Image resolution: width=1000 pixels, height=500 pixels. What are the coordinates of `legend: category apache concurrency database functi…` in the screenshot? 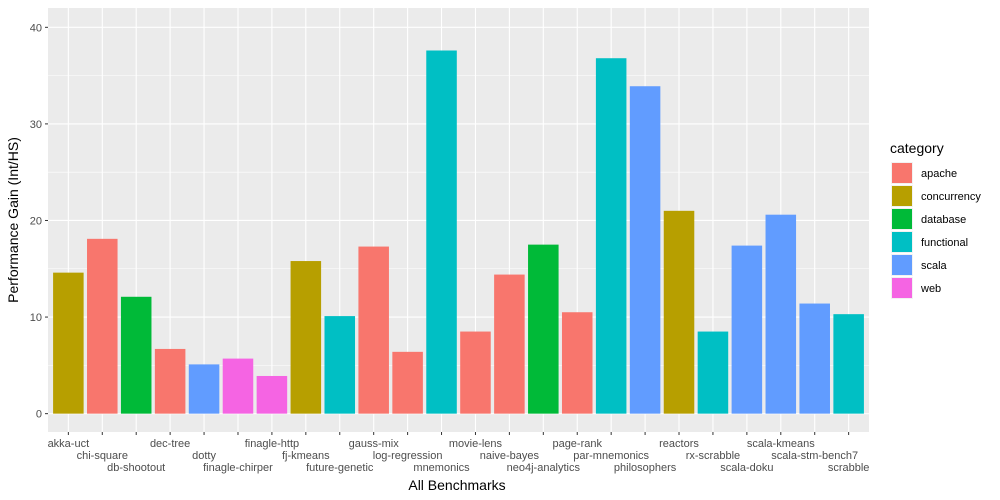 It's located at (935, 219).